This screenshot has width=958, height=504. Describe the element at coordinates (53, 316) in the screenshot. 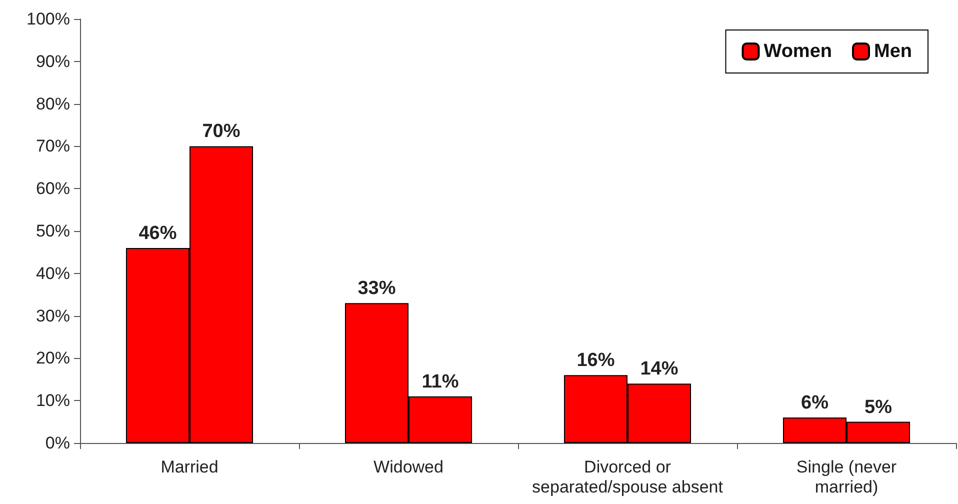

I see `y-tick-label: 30%` at that location.